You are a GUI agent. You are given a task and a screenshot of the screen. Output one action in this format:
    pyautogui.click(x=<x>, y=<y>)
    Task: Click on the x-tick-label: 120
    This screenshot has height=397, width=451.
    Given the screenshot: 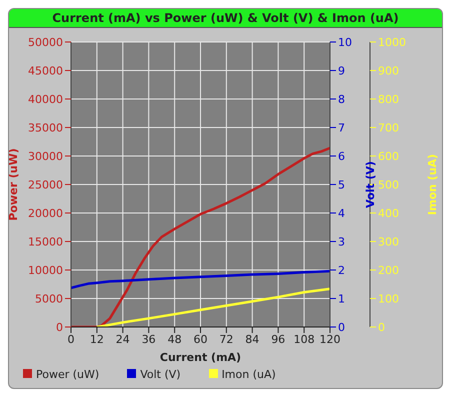 What is the action you would take?
    pyautogui.click(x=330, y=339)
    